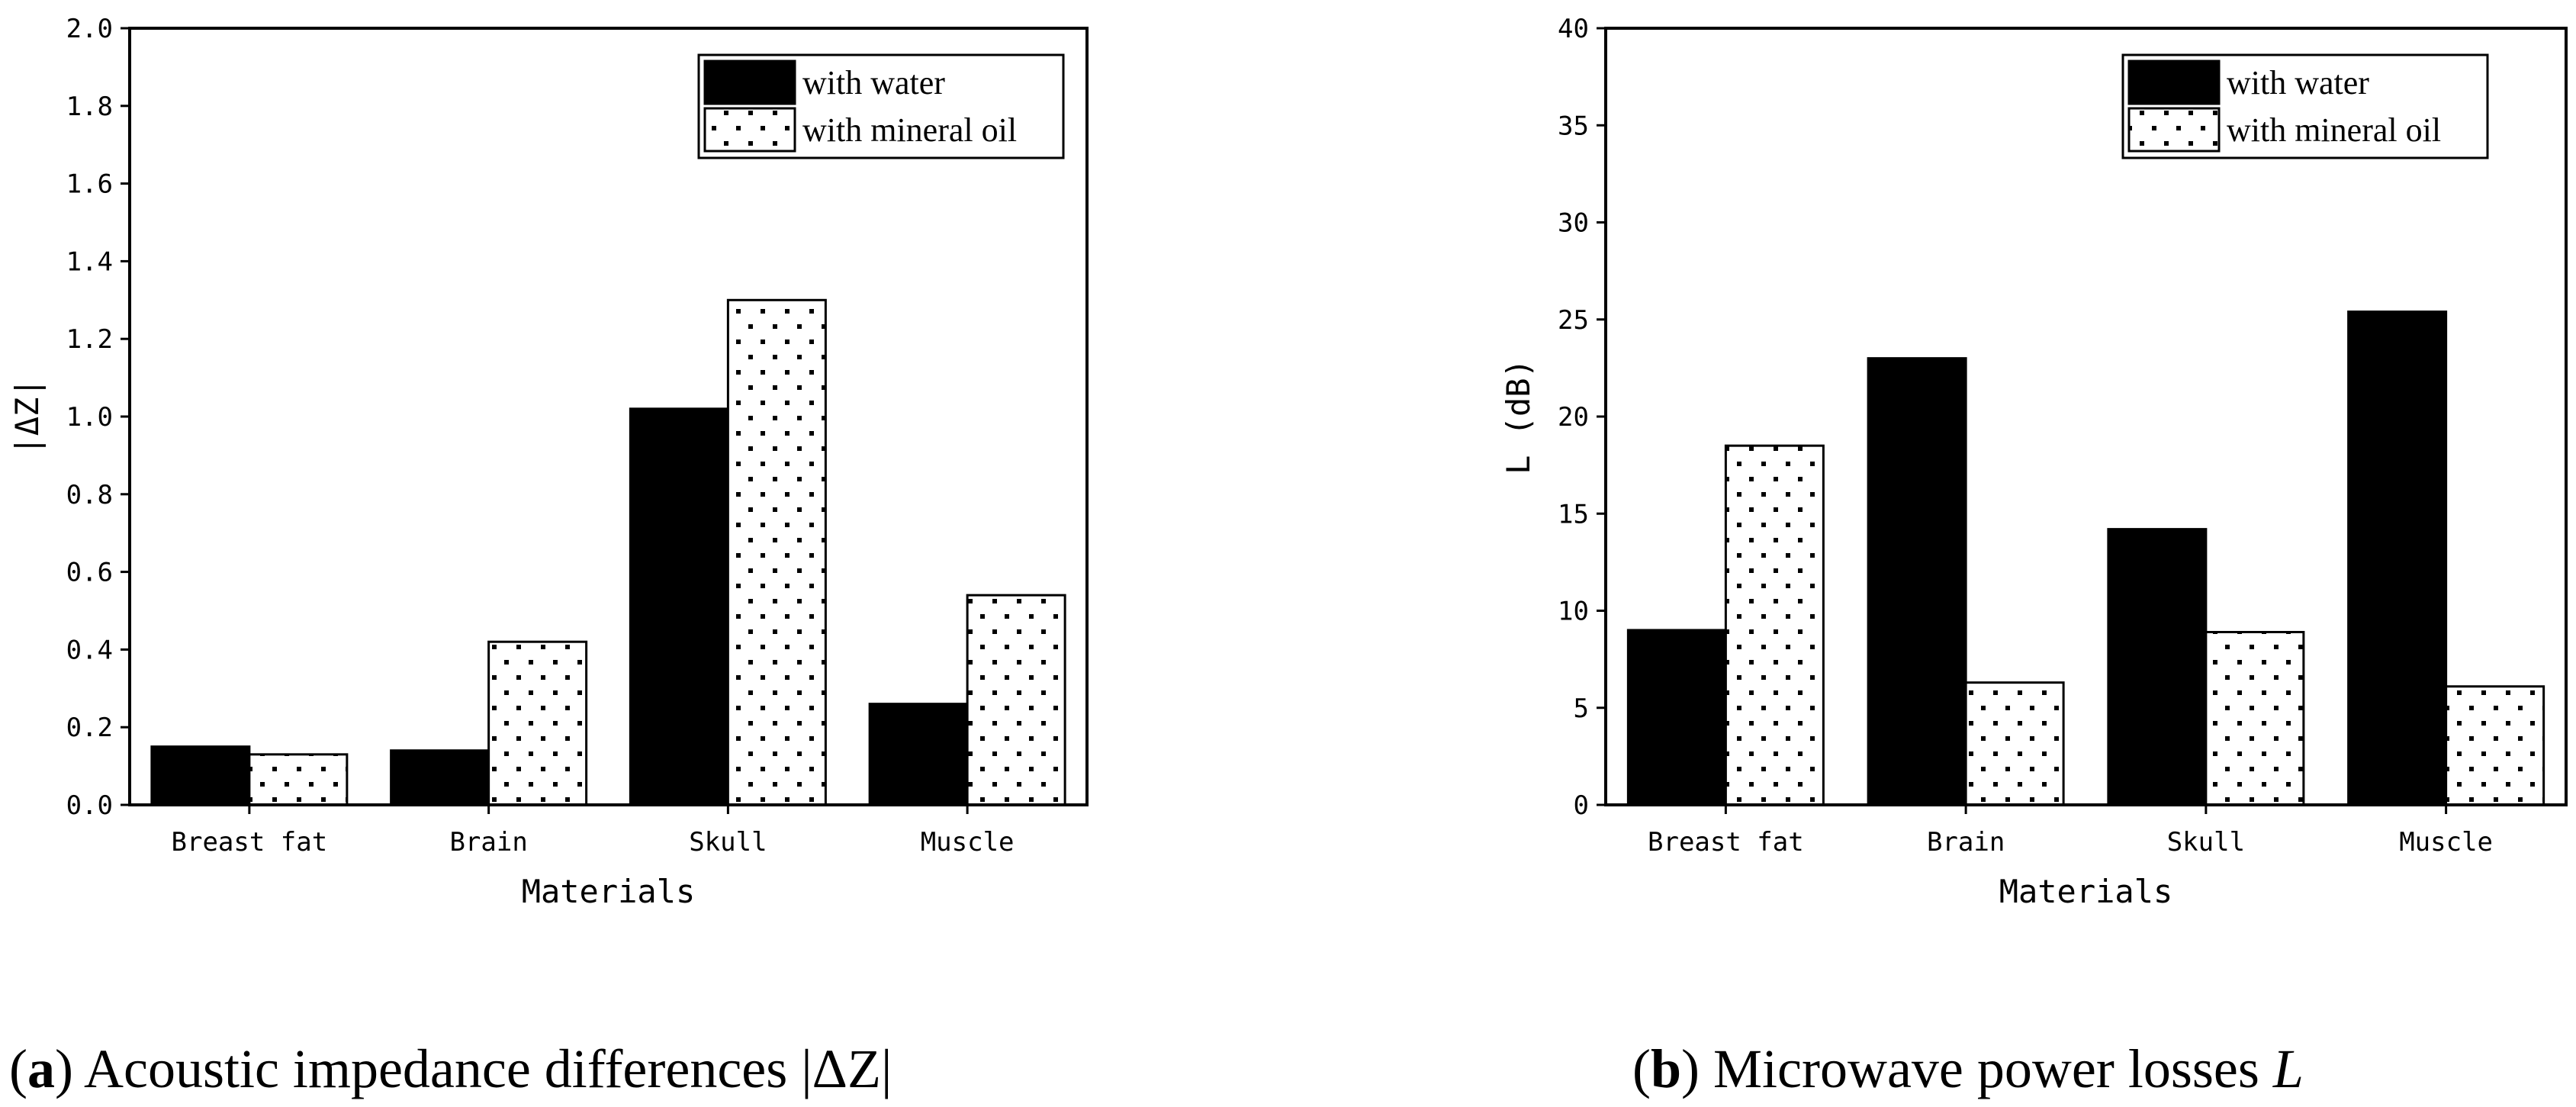 The width and height of the screenshot is (2576, 1107). Describe the element at coordinates (2288, 1068) in the screenshot. I see `caption-b-italic: L` at that location.